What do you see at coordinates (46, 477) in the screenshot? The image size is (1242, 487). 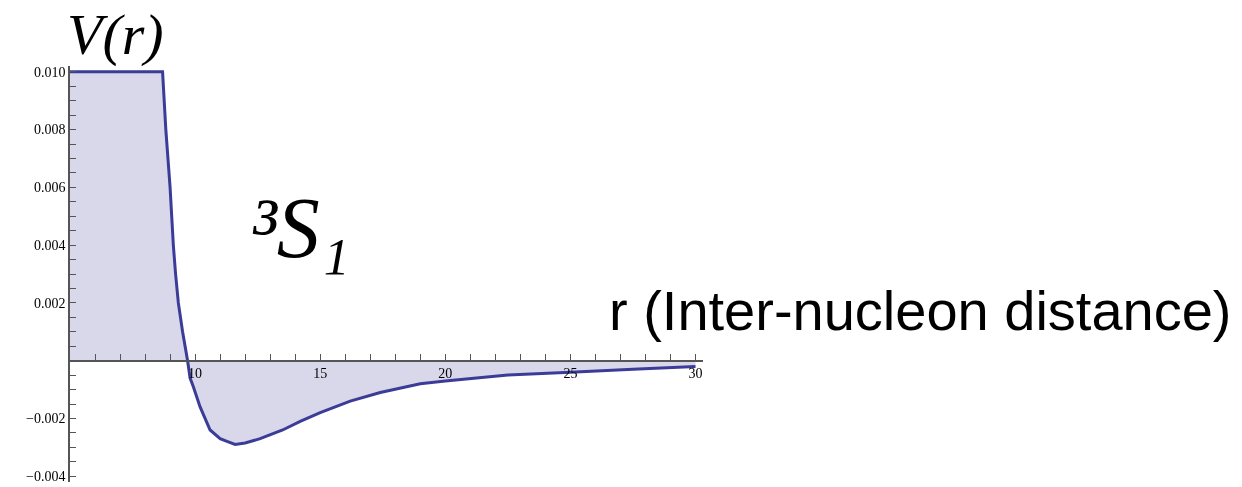 I see `y-tick-label: −0.004` at bounding box center [46, 477].